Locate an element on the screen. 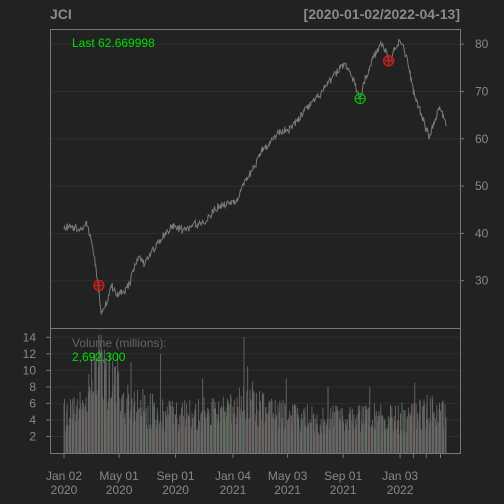 The image size is (504, 504). price-y-tick-label: 40 is located at coordinates (482, 233).